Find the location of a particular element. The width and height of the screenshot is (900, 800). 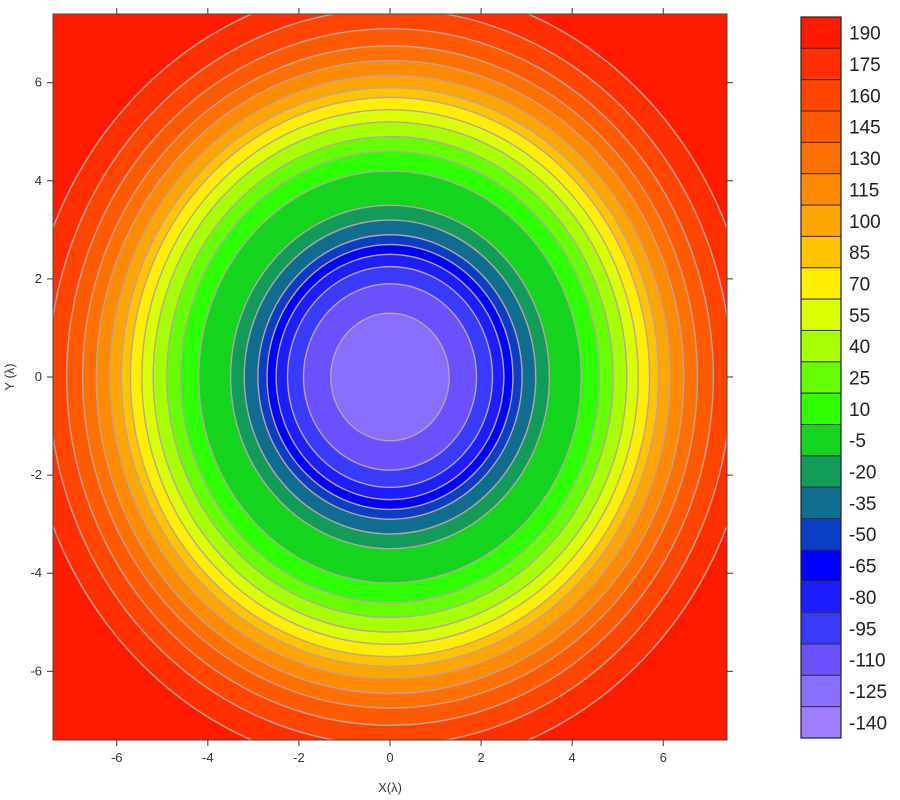

colorbar-label: -35 is located at coordinates (862, 504).